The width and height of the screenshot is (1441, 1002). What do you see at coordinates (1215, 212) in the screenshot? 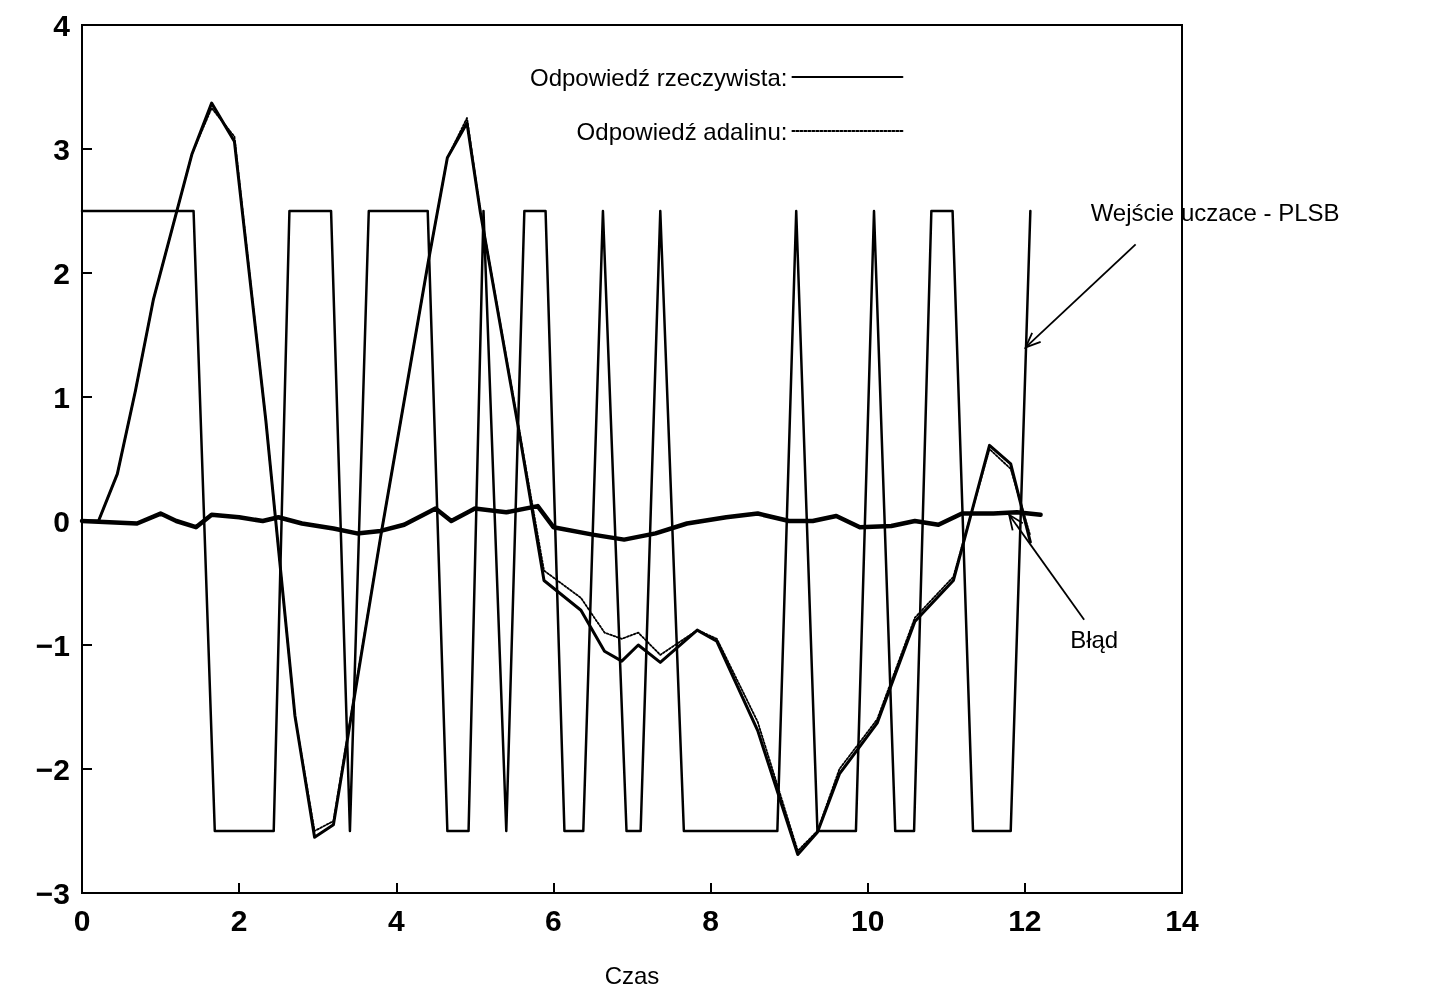
I see `annotation: Wejście uczace - PLSB` at bounding box center [1215, 212].